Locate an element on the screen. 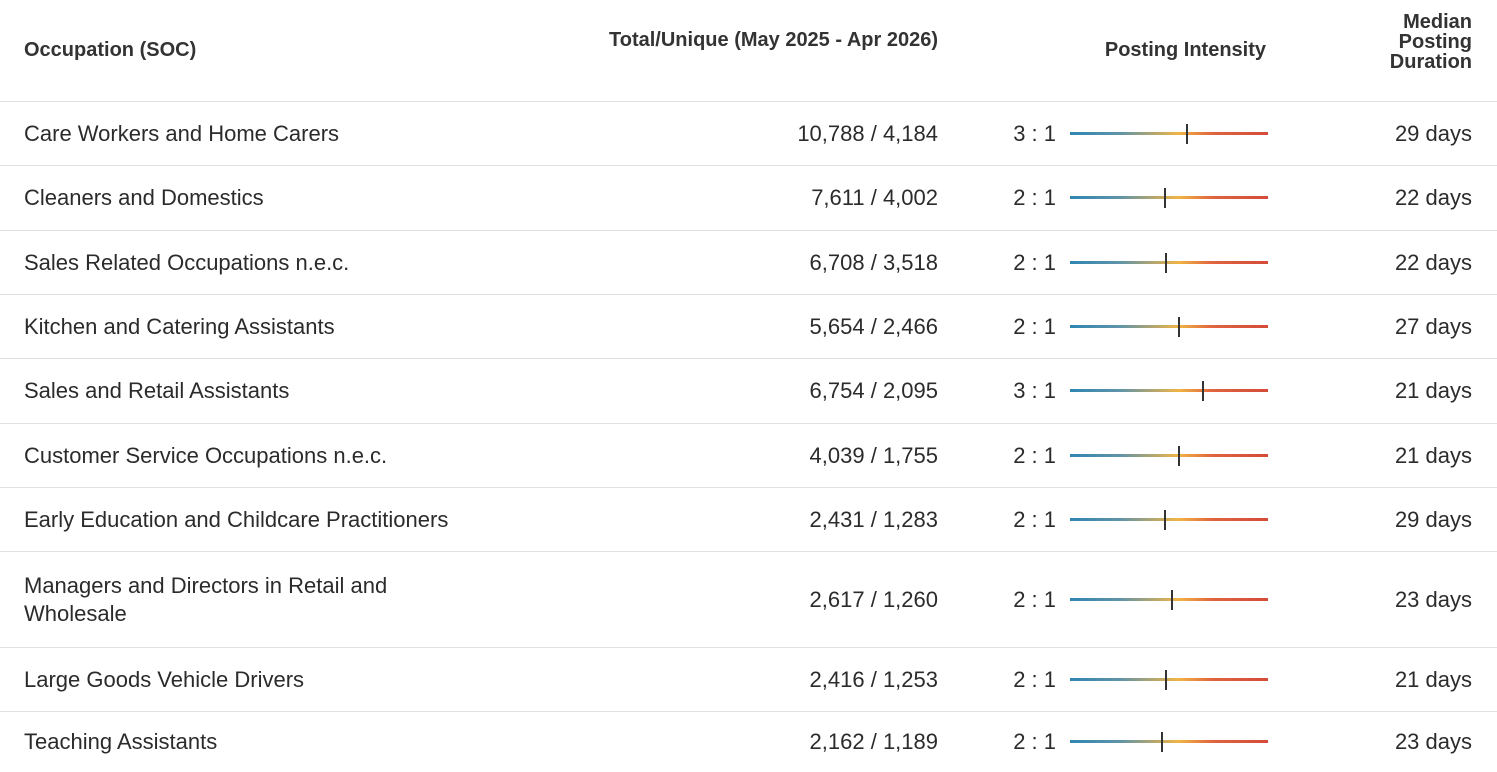 The image size is (1497, 772). total-unique-cell: 6,708 / 3,518 is located at coordinates (873, 262).